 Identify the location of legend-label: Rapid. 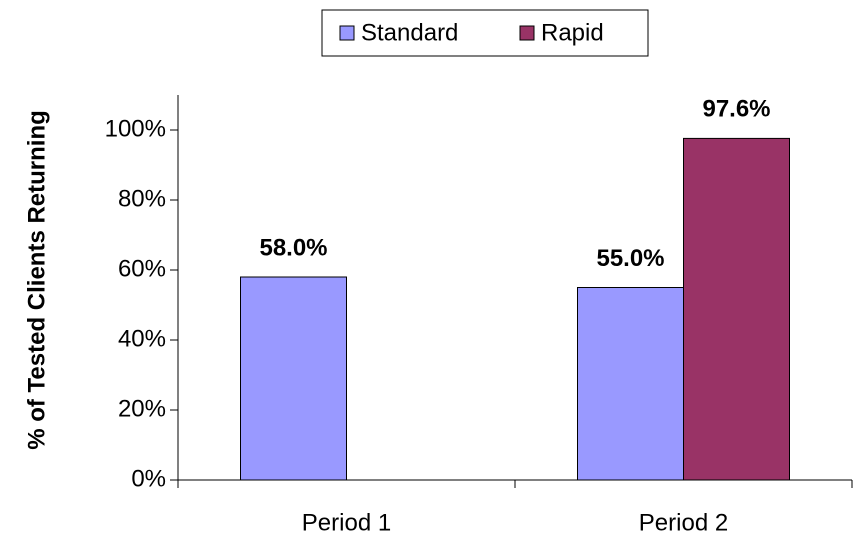
(572, 32).